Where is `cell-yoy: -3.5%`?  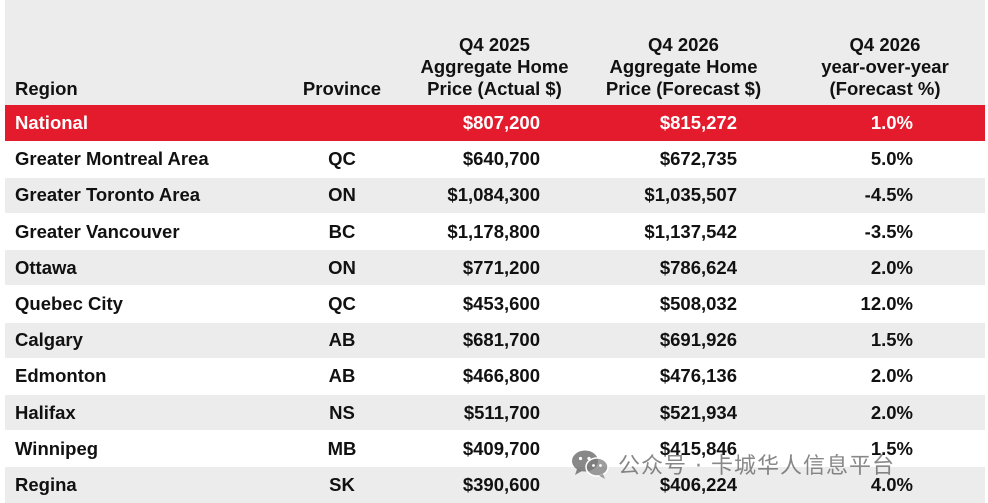 cell-yoy: -3.5% is located at coordinates (885, 231).